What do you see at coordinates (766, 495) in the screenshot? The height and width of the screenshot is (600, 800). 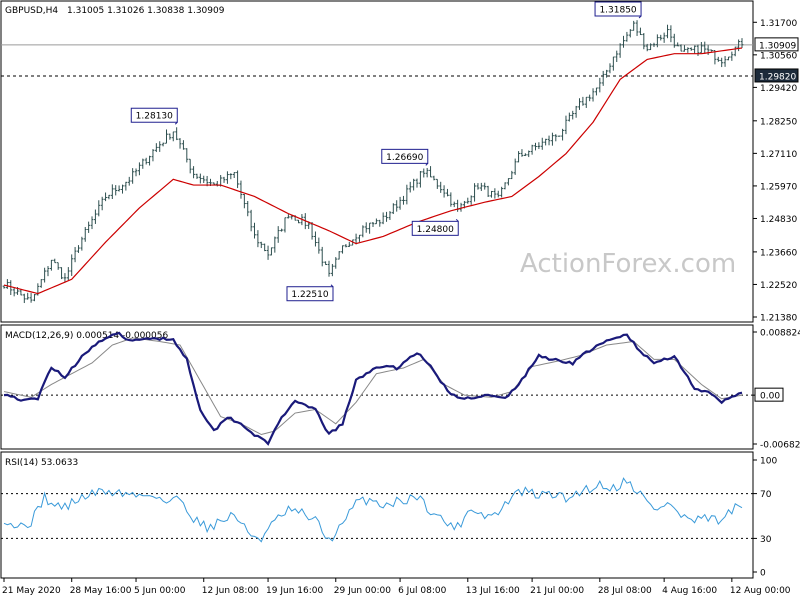 I see `rsi-tick-label: 70` at bounding box center [766, 495].